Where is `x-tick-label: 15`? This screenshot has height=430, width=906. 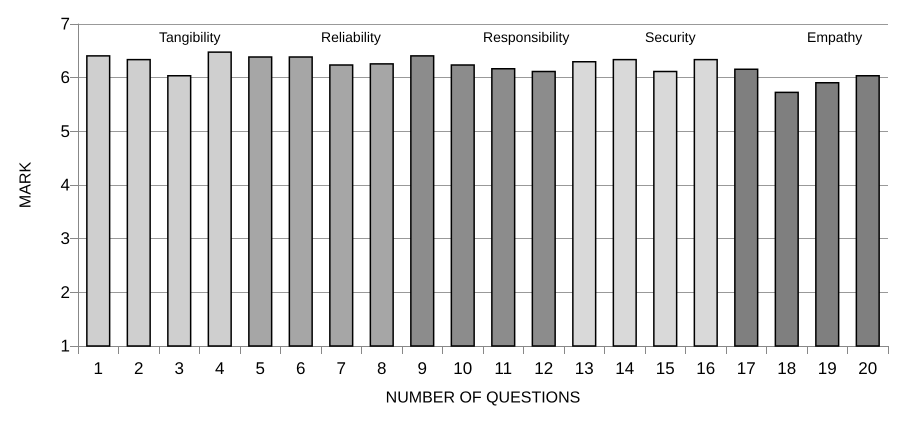 x-tick-label: 15 is located at coordinates (665, 368).